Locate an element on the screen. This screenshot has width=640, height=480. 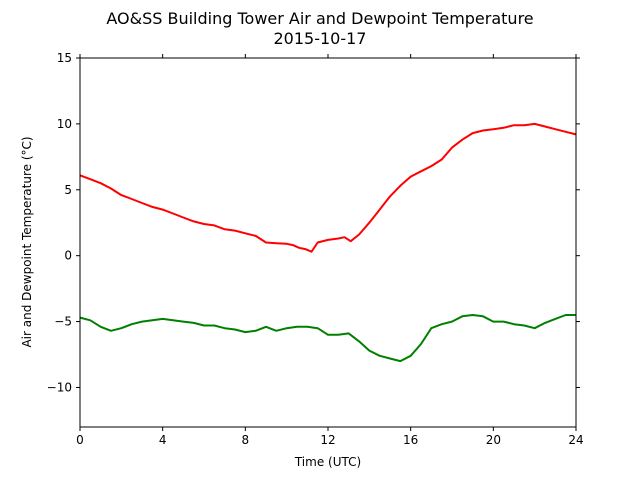
y-tick-label: −5 is located at coordinates (63, 322).